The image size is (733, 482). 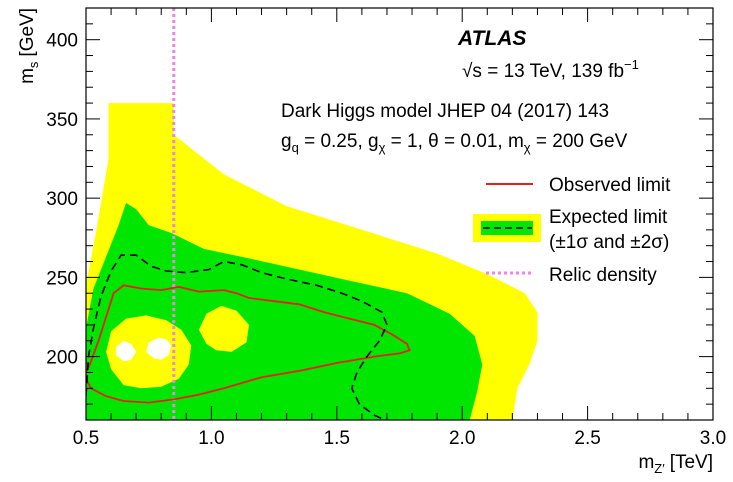 What do you see at coordinates (491, 38) in the screenshot?
I see `atlas-label: ATLAS` at bounding box center [491, 38].